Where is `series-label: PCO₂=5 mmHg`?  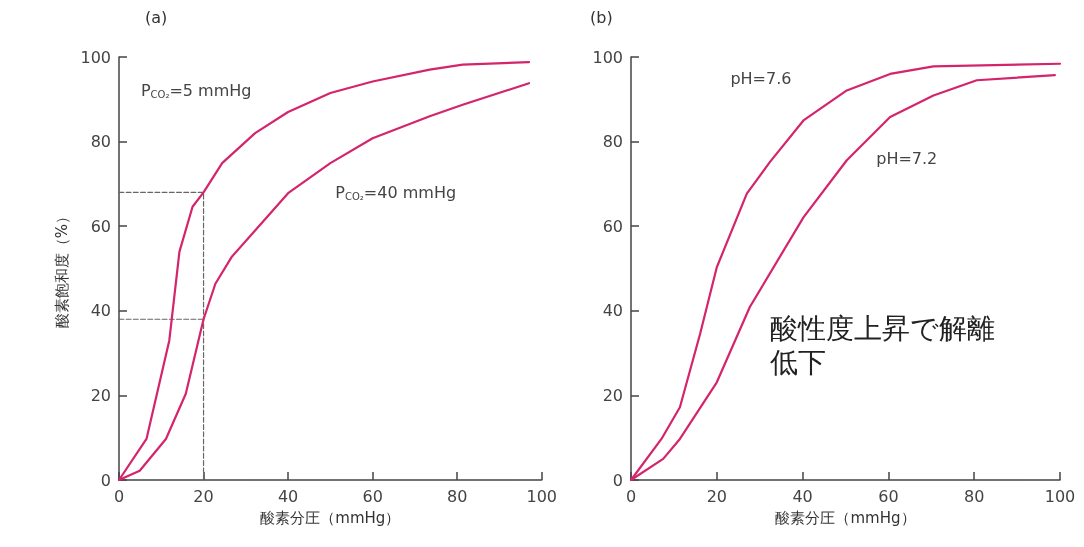 series-label: PCO₂=5 mmHg is located at coordinates (196, 91).